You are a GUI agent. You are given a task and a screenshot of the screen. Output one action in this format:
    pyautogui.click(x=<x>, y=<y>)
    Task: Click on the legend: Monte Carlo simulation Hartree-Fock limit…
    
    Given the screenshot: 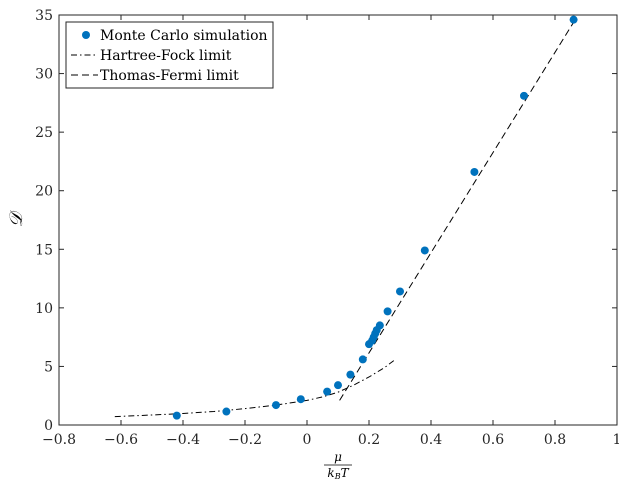 What is the action you would take?
    pyautogui.click(x=169, y=55)
    